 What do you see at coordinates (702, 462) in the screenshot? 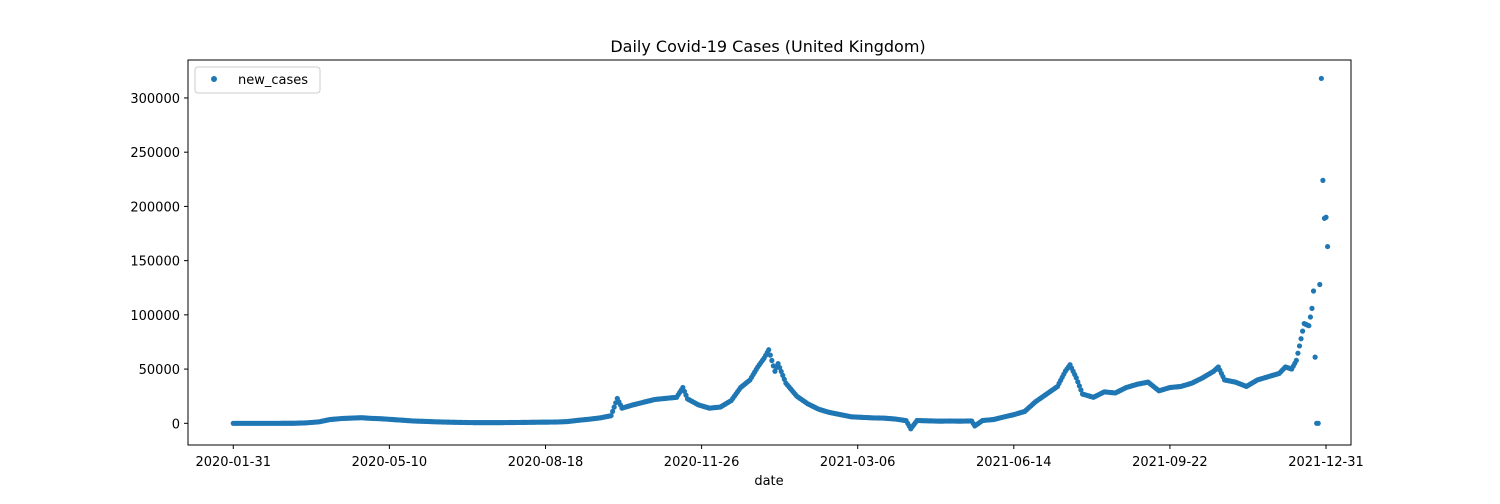
I see `x-tick-label: 2020-11-26` at bounding box center [702, 462].